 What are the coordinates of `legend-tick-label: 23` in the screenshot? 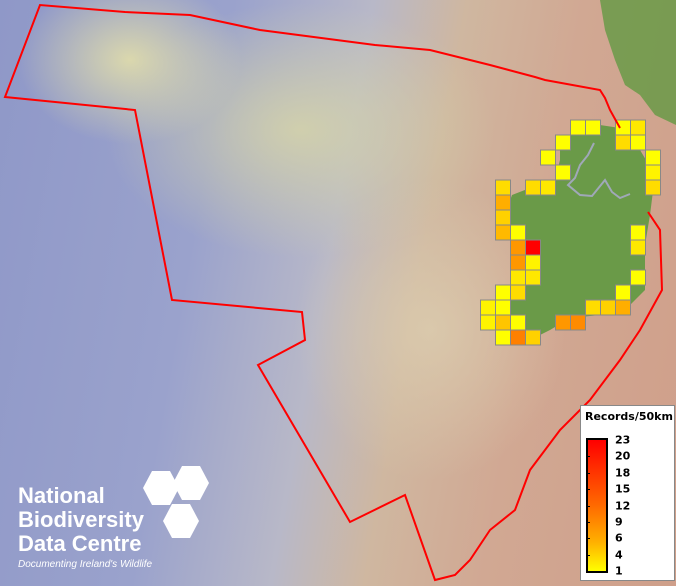 It's located at (623, 440).